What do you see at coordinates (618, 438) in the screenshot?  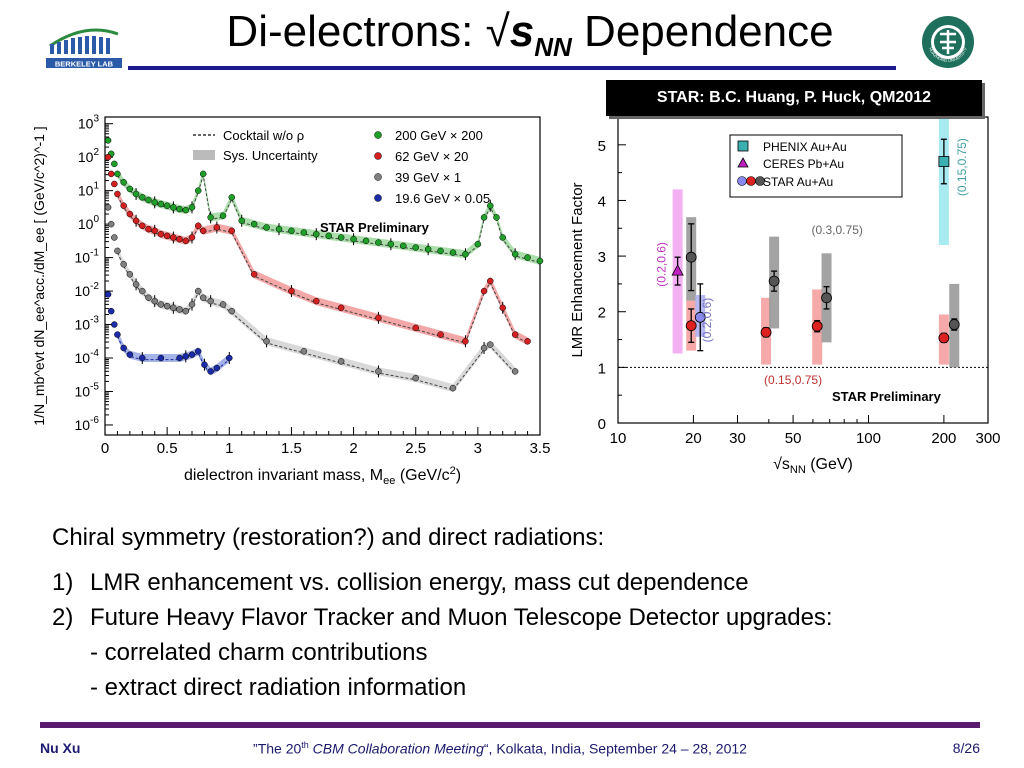 I see `x-tick-label: 10` at bounding box center [618, 438].